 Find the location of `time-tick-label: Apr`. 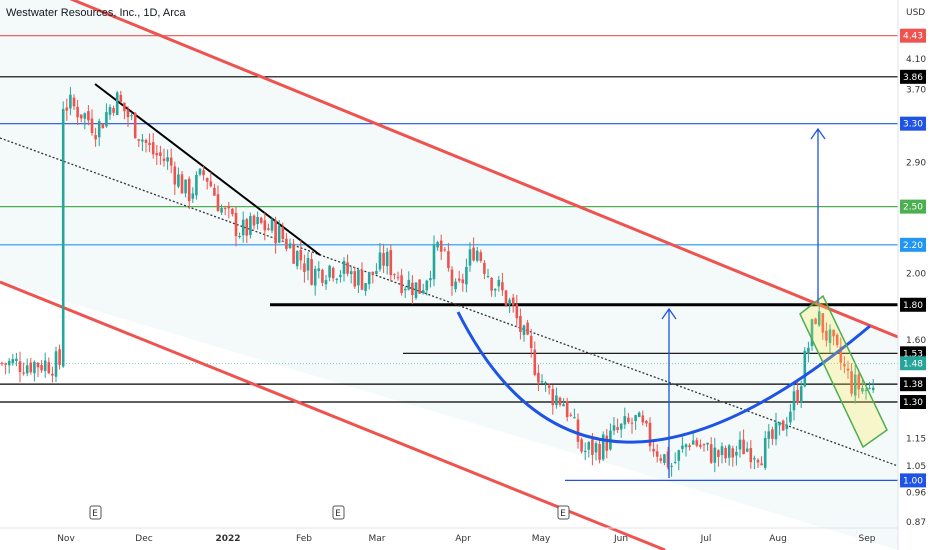

time-tick-label: Apr is located at coordinates (463, 539).